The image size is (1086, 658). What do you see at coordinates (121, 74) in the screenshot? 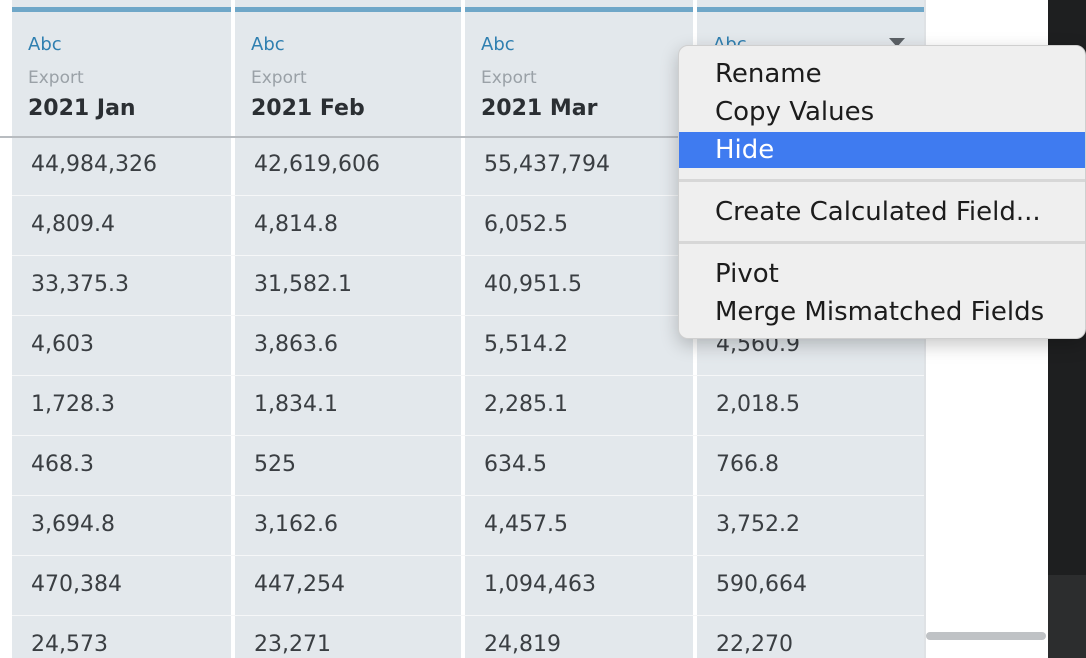
I see `column-header: Abc Export 2021 Jan` at bounding box center [121, 74].